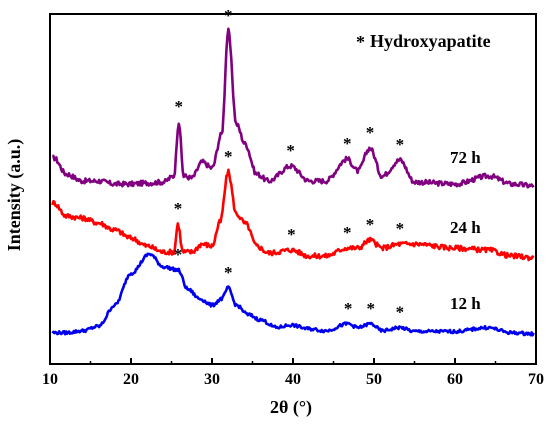  Describe the element at coordinates (50, 379) in the screenshot. I see `x-tick-label: 10` at that location.